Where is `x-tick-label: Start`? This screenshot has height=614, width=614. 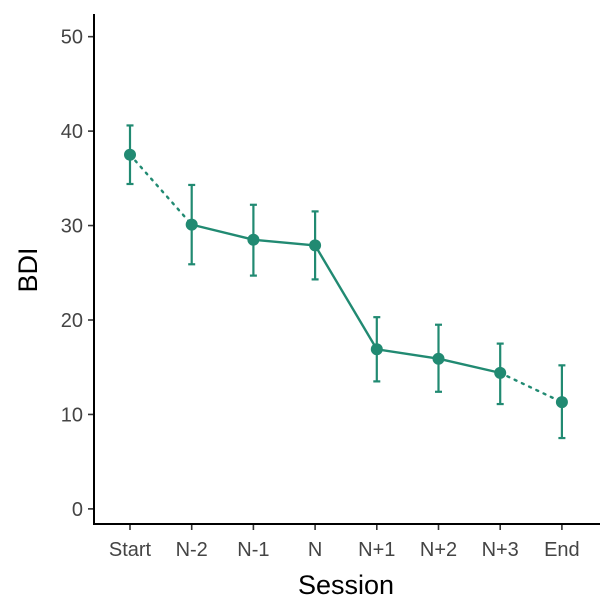
x-tick-label: Start is located at coordinates (130, 550).